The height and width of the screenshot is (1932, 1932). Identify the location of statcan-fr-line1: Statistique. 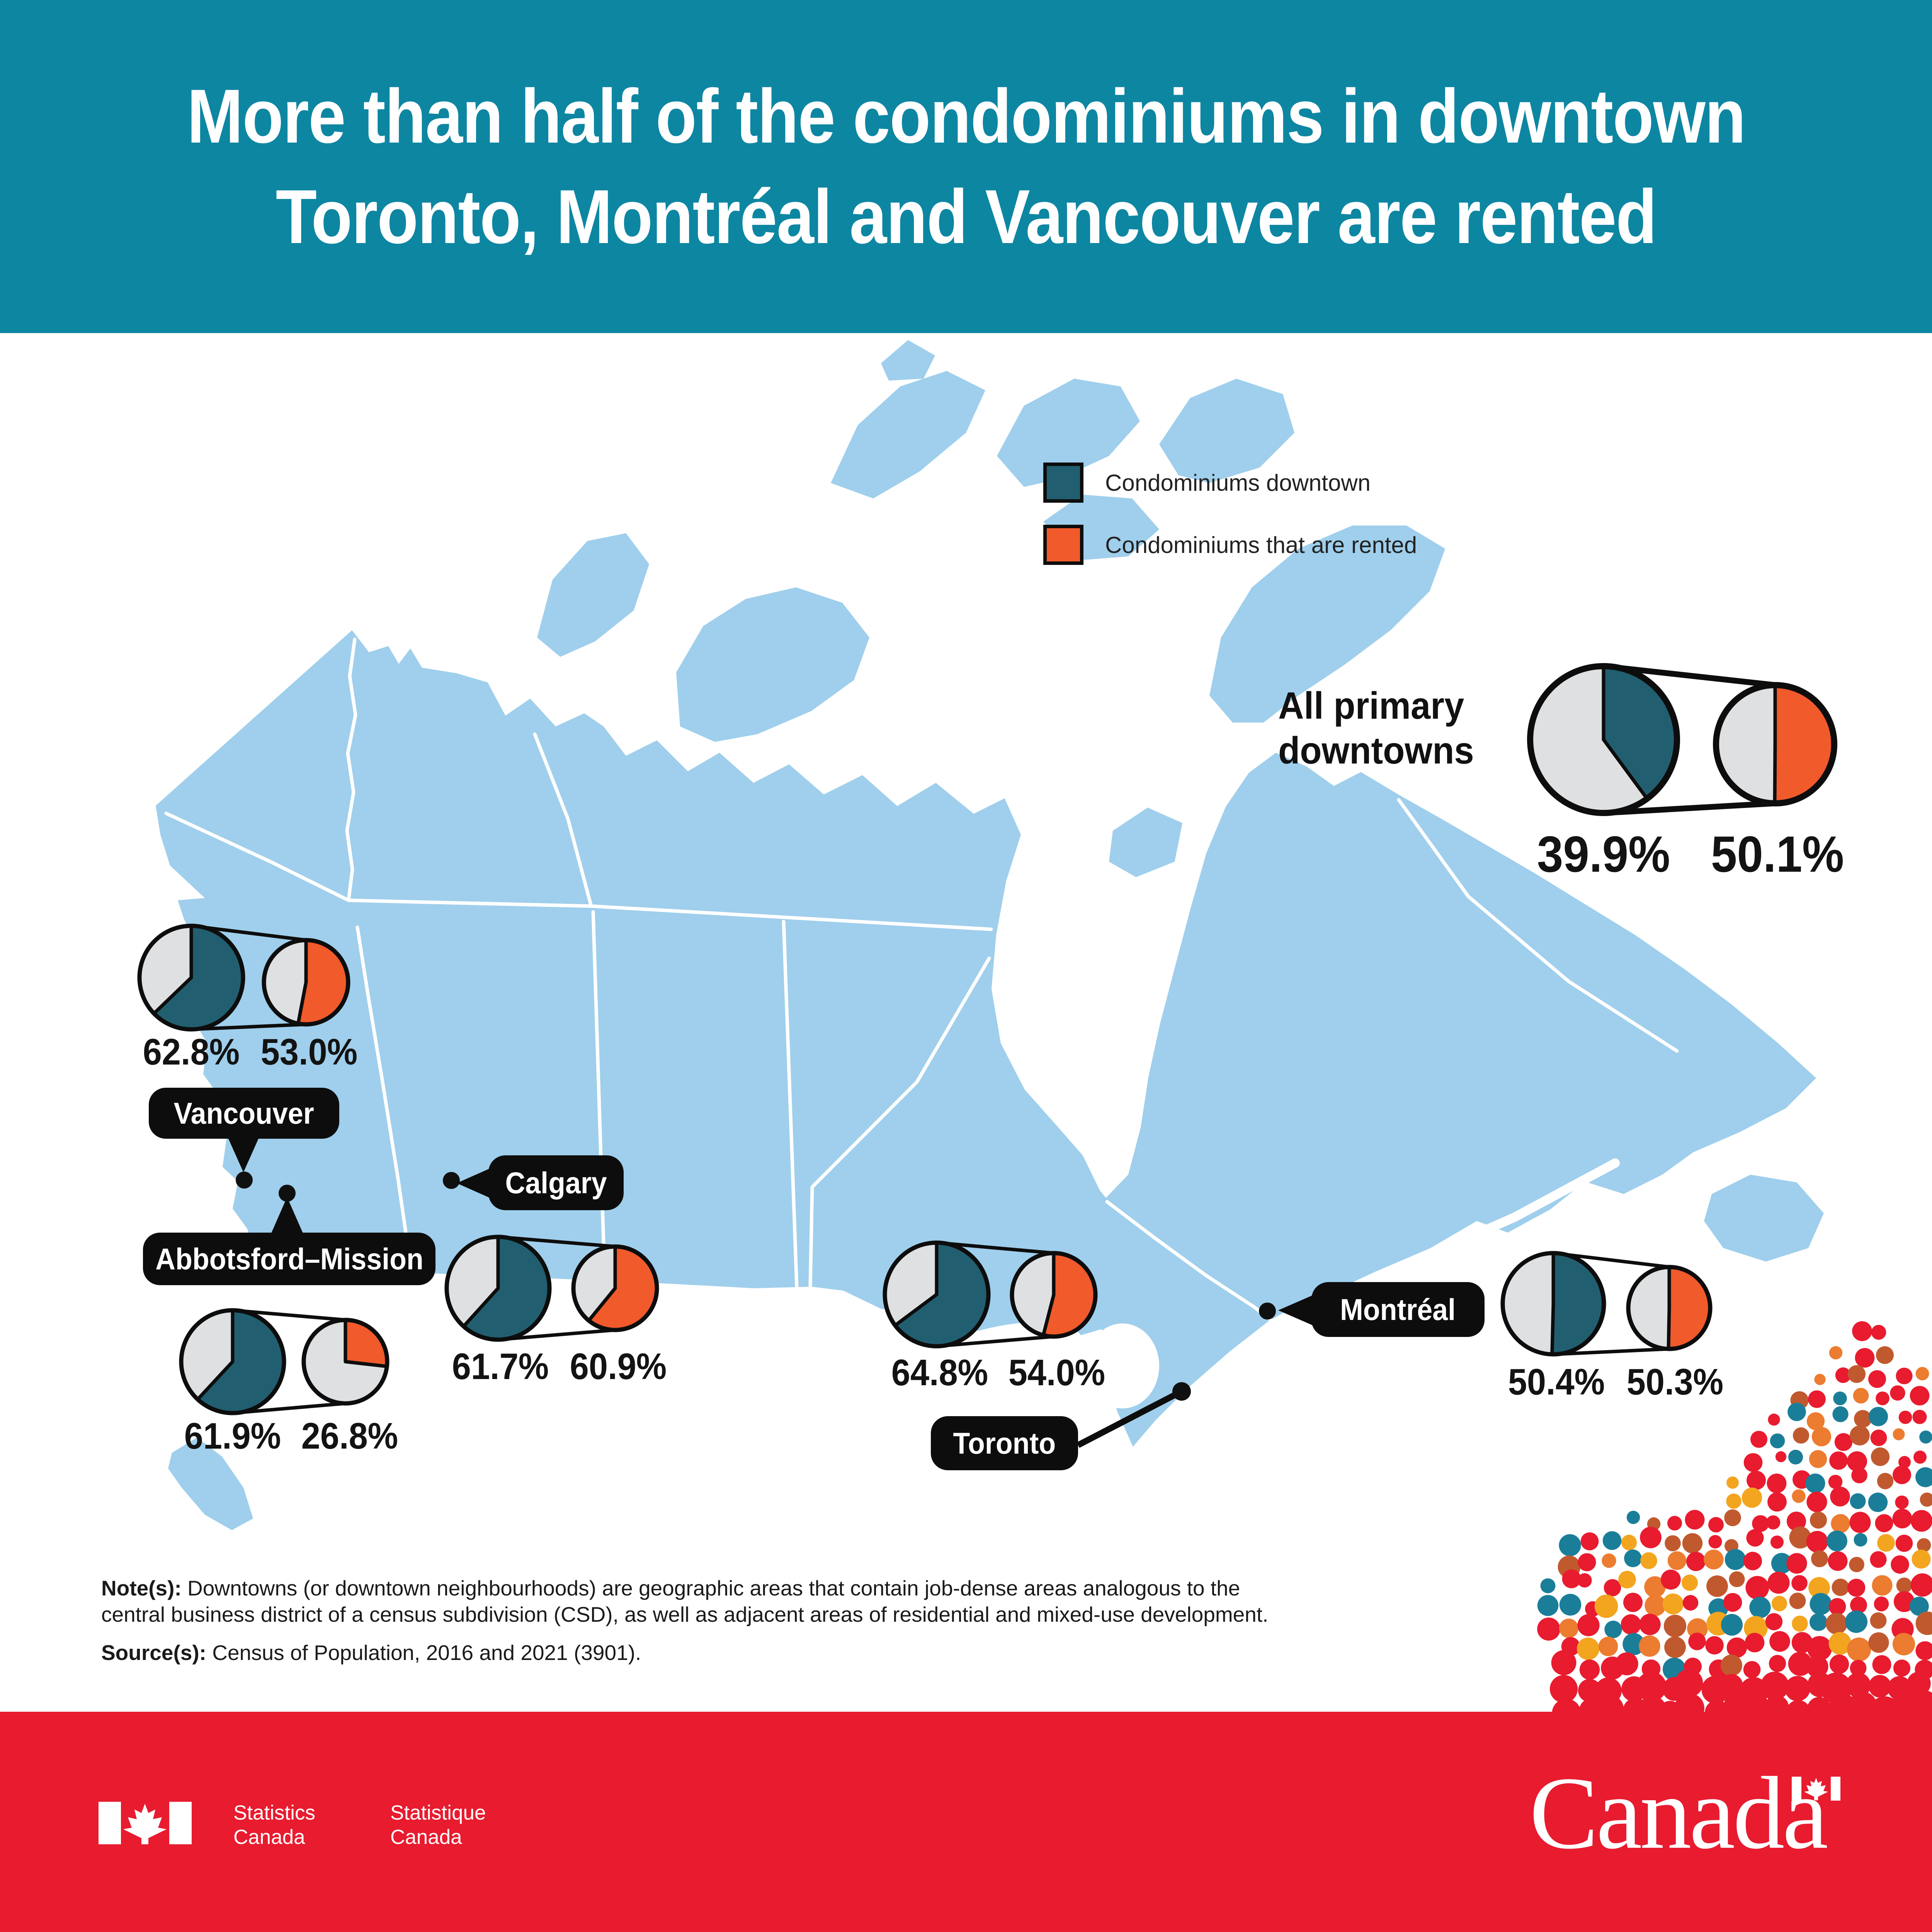
(438, 1813).